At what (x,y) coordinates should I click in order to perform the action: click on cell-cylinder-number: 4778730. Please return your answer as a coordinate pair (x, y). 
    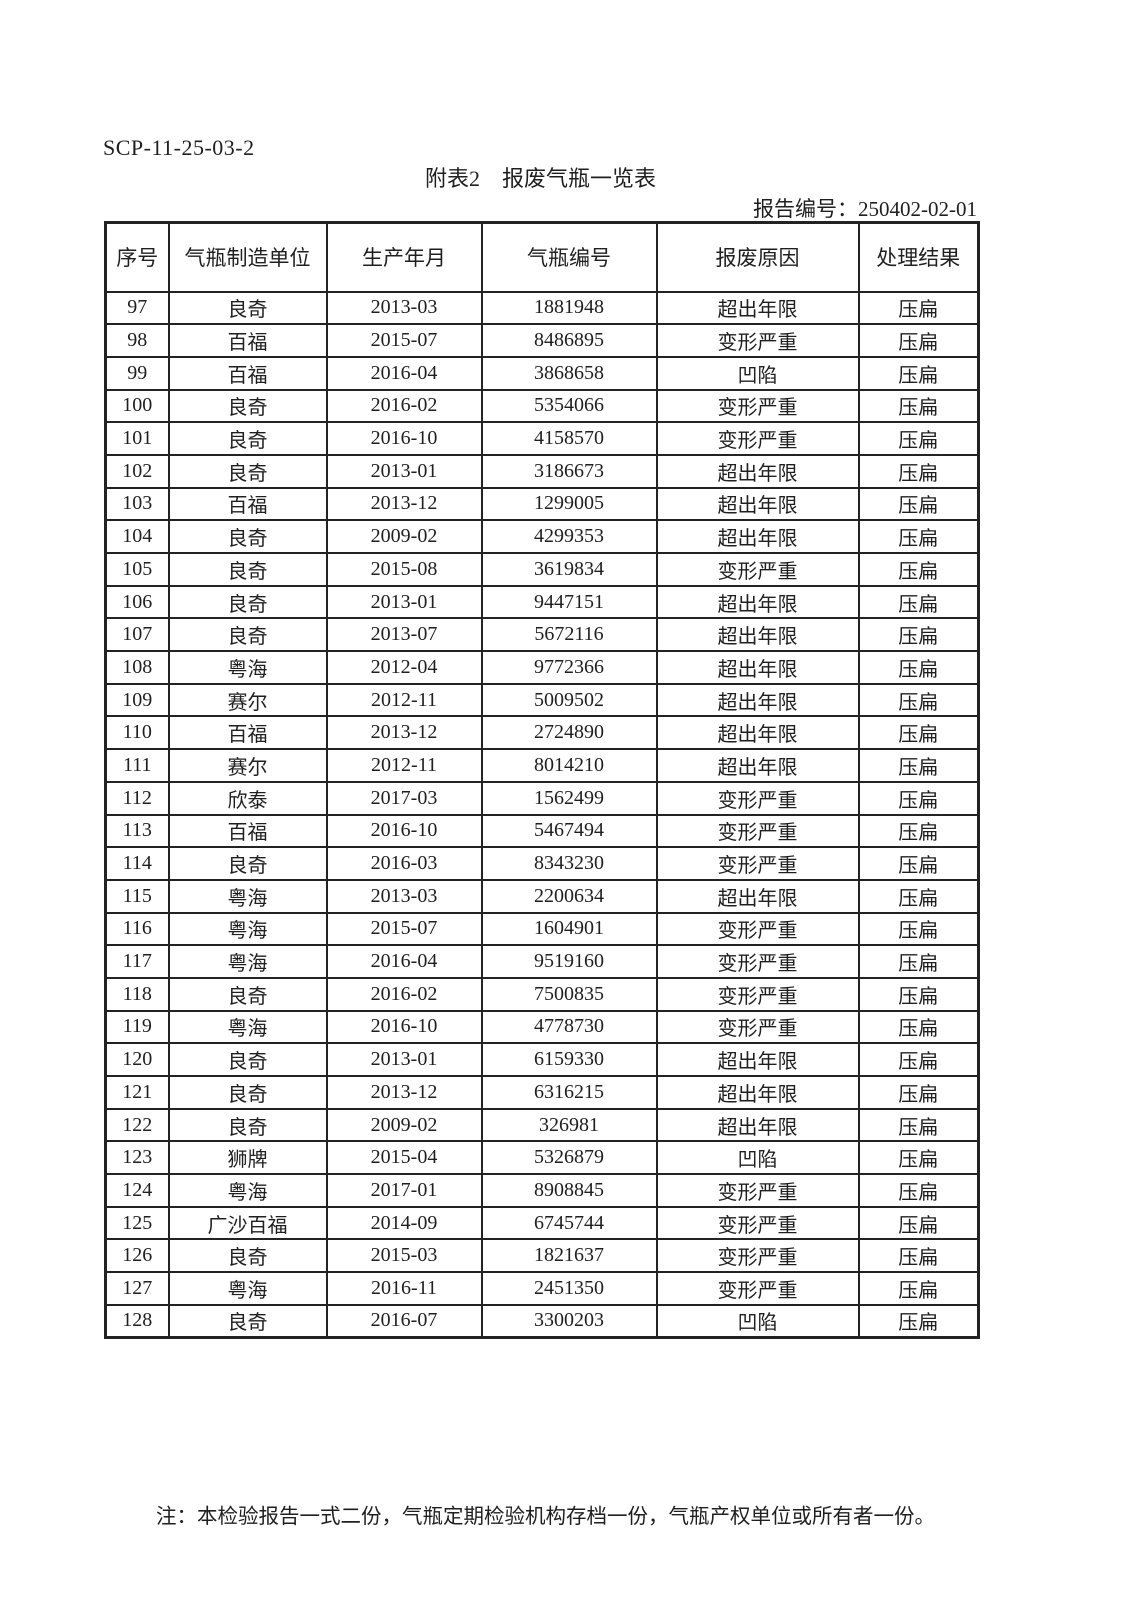
    Looking at the image, I should click on (569, 1027).